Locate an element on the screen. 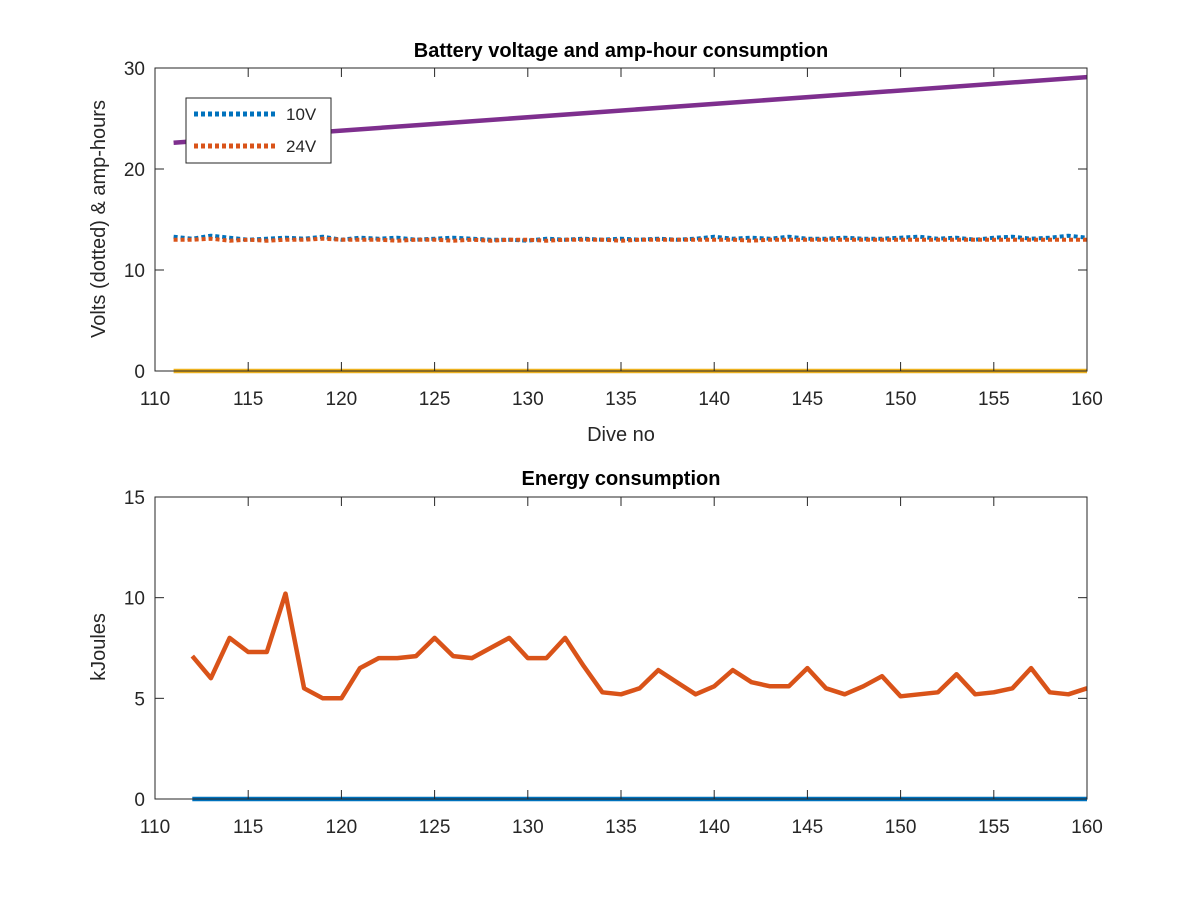 The image size is (1200, 900). chart-title: Battery voltage and amp-hour consumption is located at coordinates (621, 51).